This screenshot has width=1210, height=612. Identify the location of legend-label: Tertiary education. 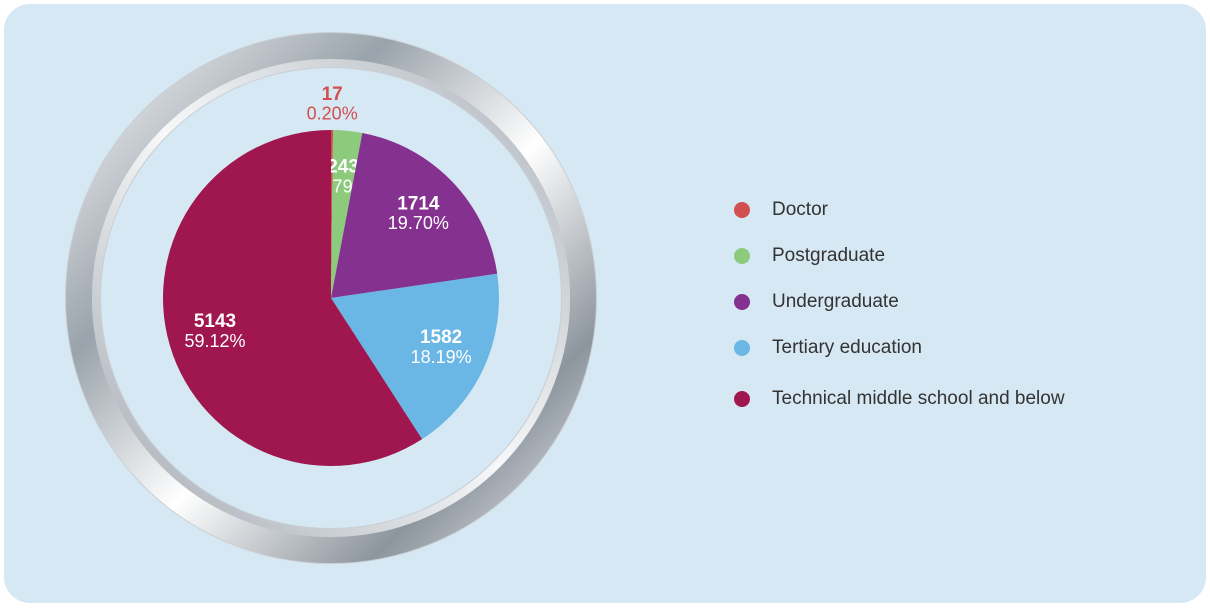
(847, 347).